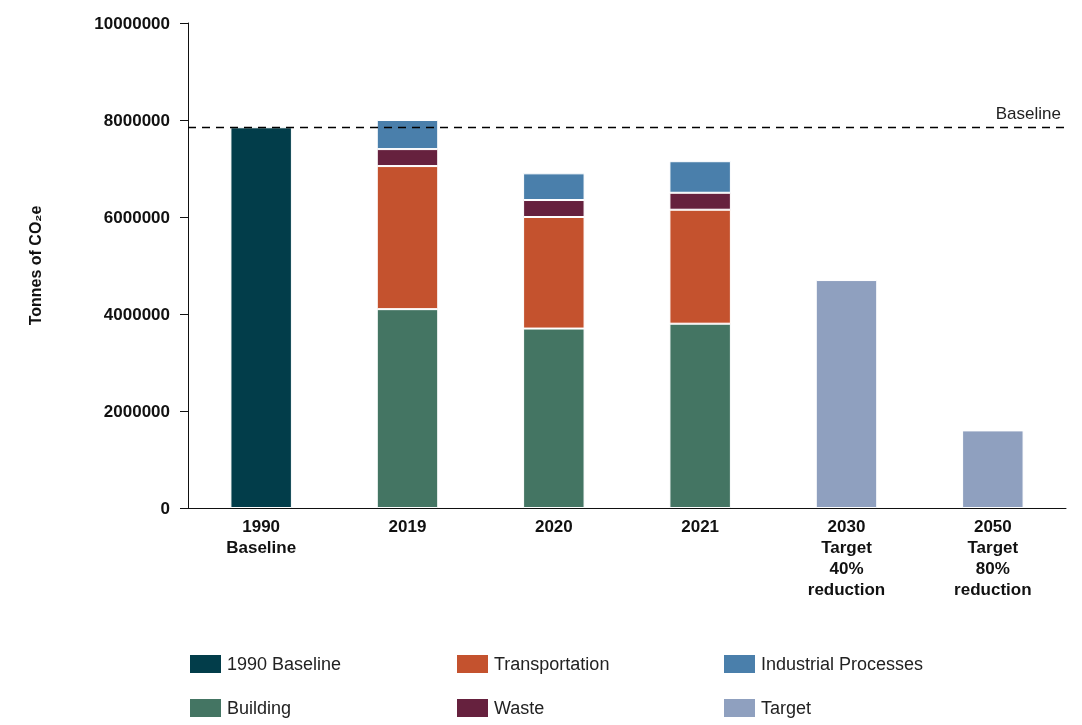 This screenshot has width=1082, height=725. I want to click on legend-label: Target, so click(786, 708).